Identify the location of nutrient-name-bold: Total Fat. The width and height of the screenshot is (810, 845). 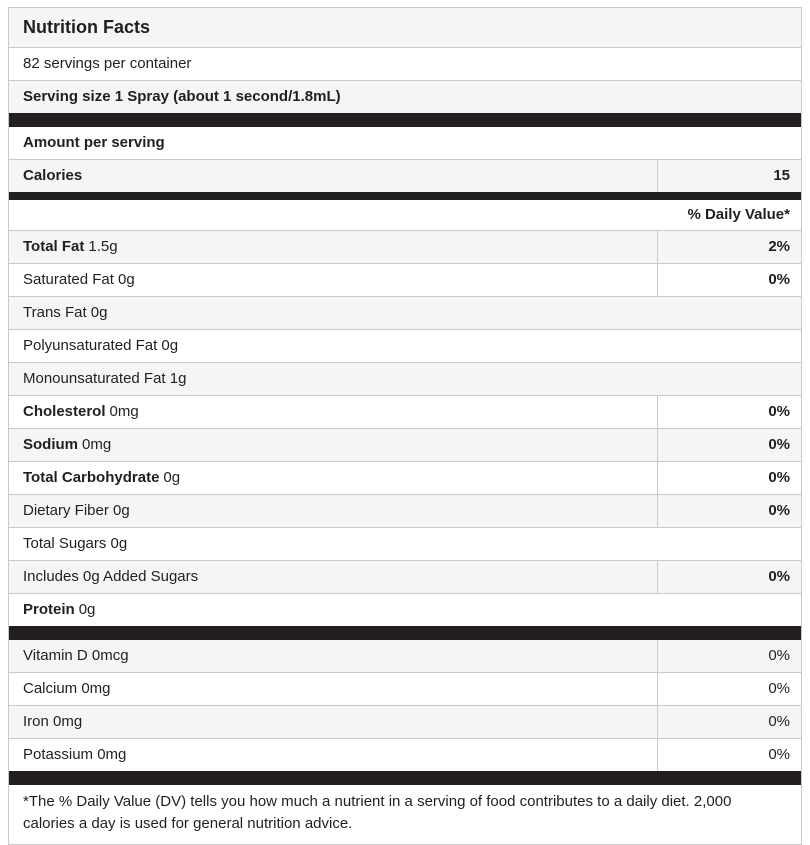
(54, 246).